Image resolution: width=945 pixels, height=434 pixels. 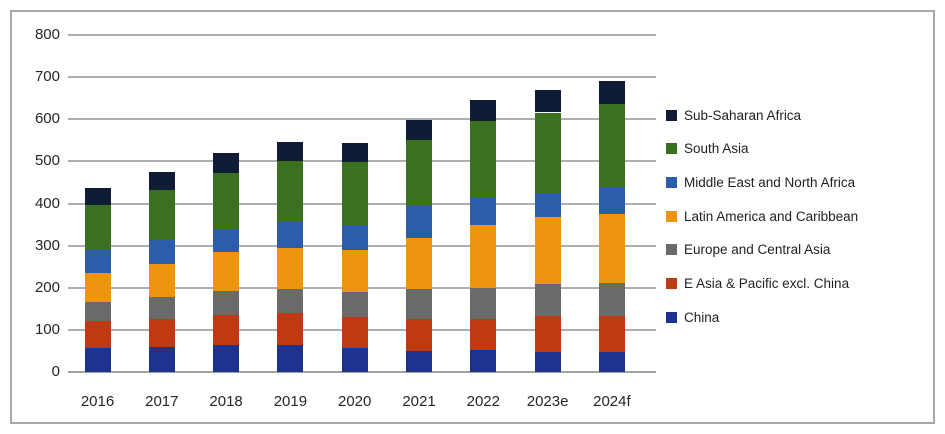 I want to click on bar-segment-2020-latin-america-and-caribbean, so click(x=354, y=271).